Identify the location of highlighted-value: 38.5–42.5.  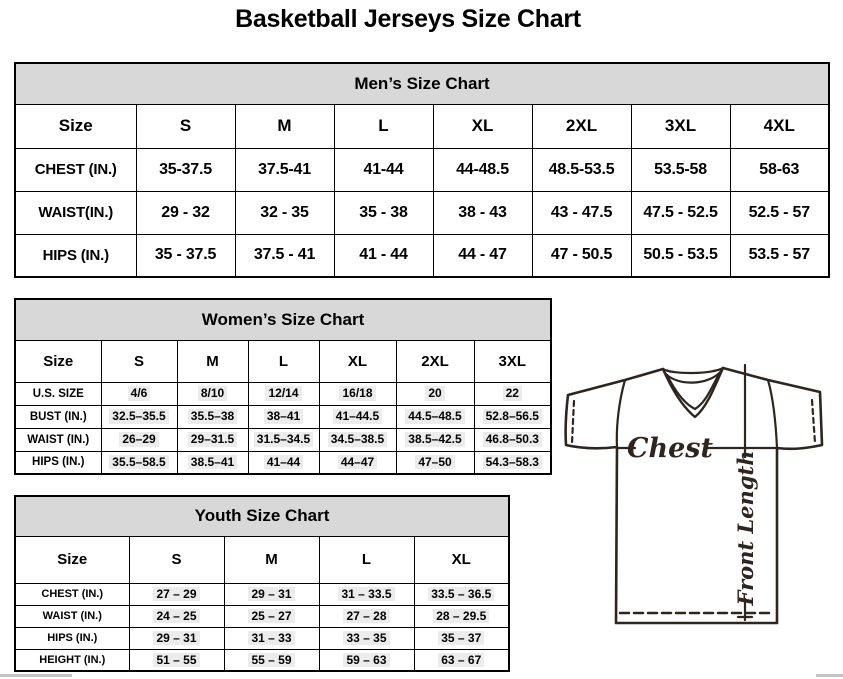
(435, 439).